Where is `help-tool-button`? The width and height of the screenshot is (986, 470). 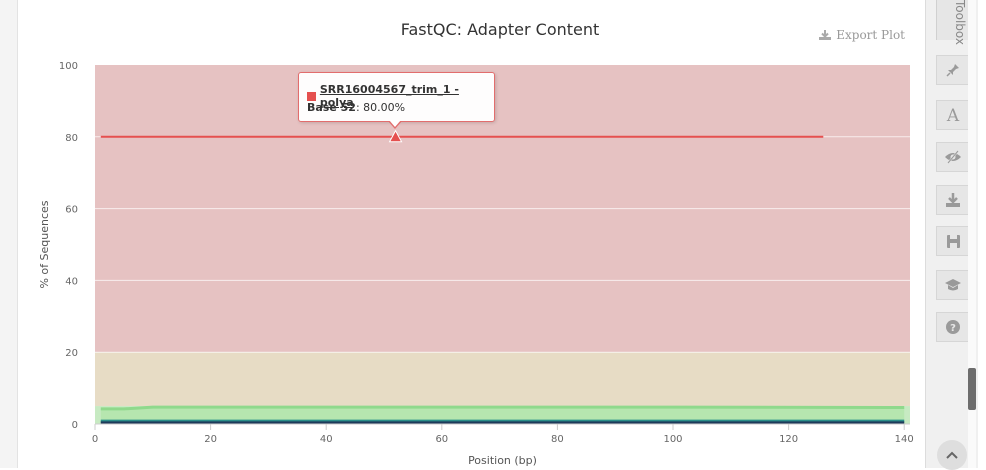
help-tool-button is located at coordinates (953, 285).